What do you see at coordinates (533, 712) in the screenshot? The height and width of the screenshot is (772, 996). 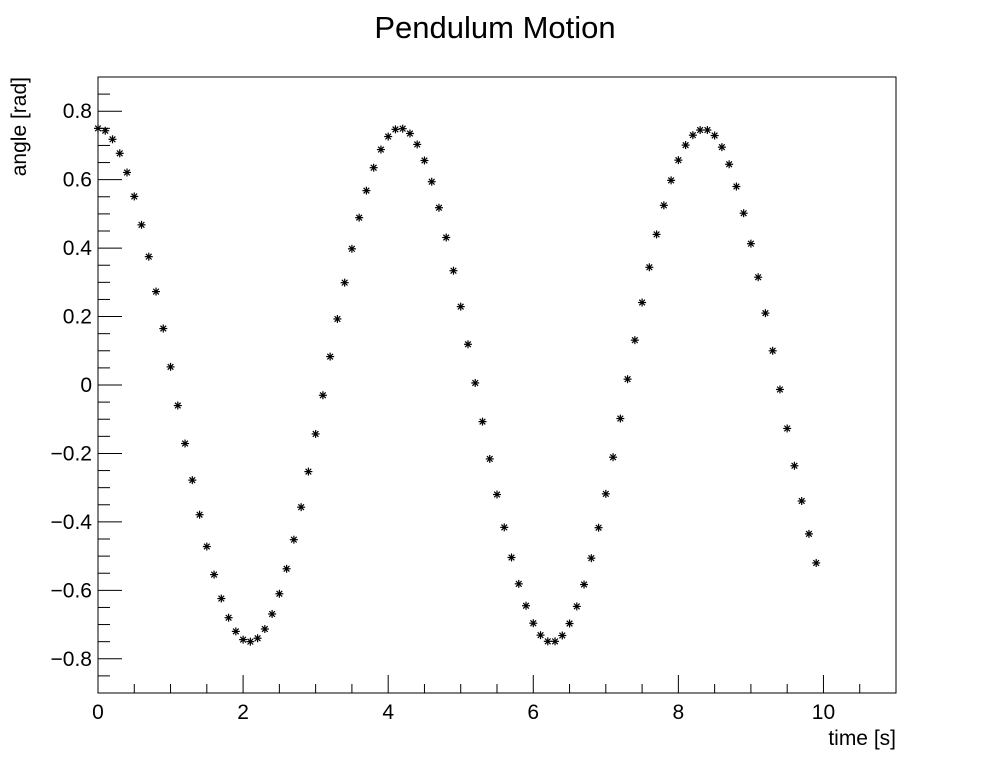 I see `x-tick-label: 6` at bounding box center [533, 712].